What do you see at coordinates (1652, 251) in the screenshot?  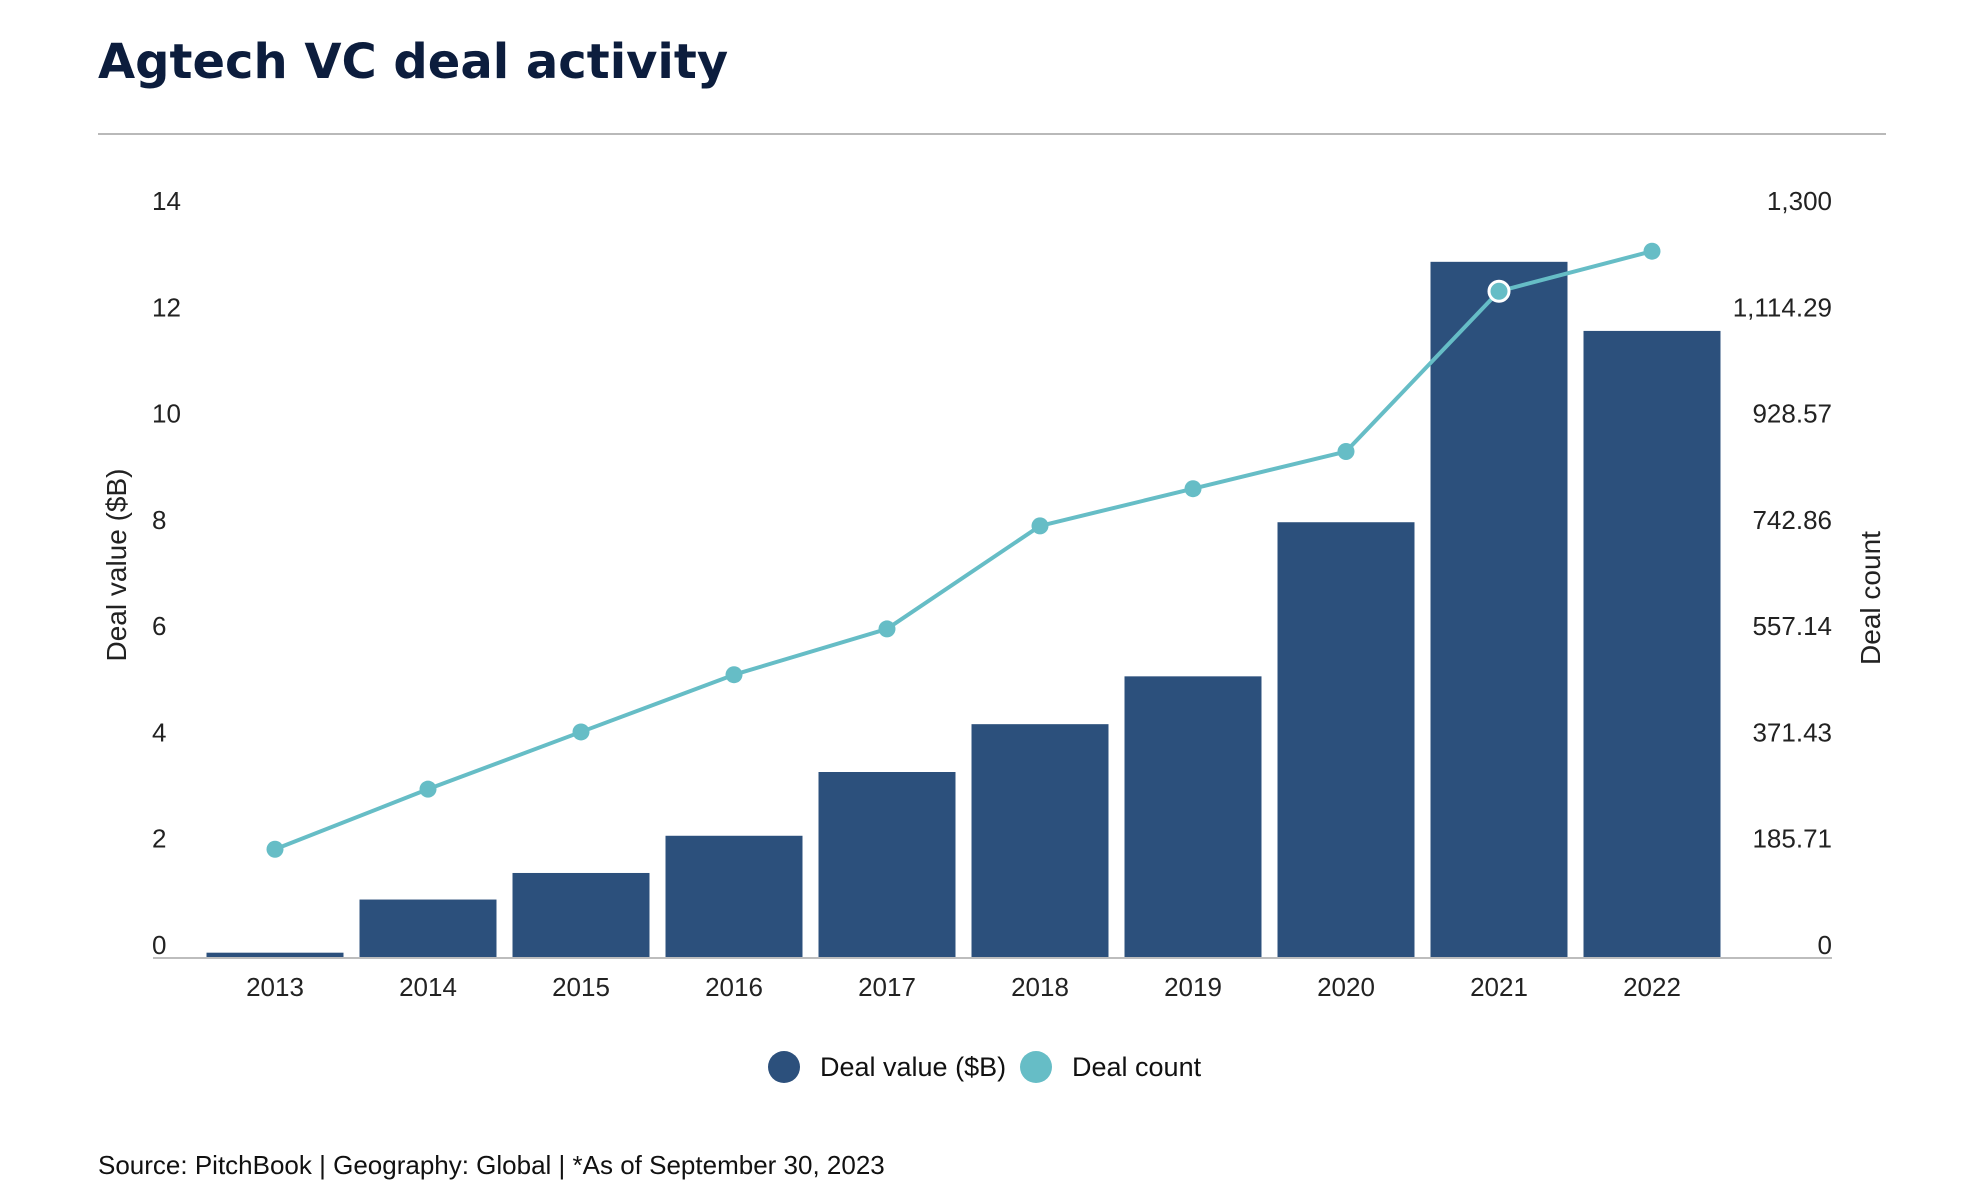 I see `deal-count-point-2022` at bounding box center [1652, 251].